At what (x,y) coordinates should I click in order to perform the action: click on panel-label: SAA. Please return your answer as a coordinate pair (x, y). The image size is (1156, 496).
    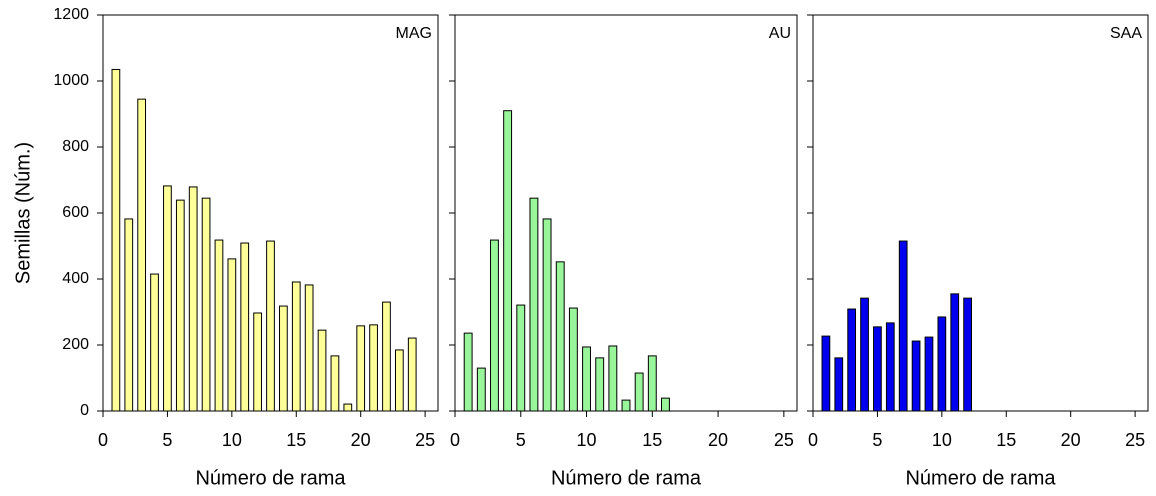
    Looking at the image, I should click on (1126, 33).